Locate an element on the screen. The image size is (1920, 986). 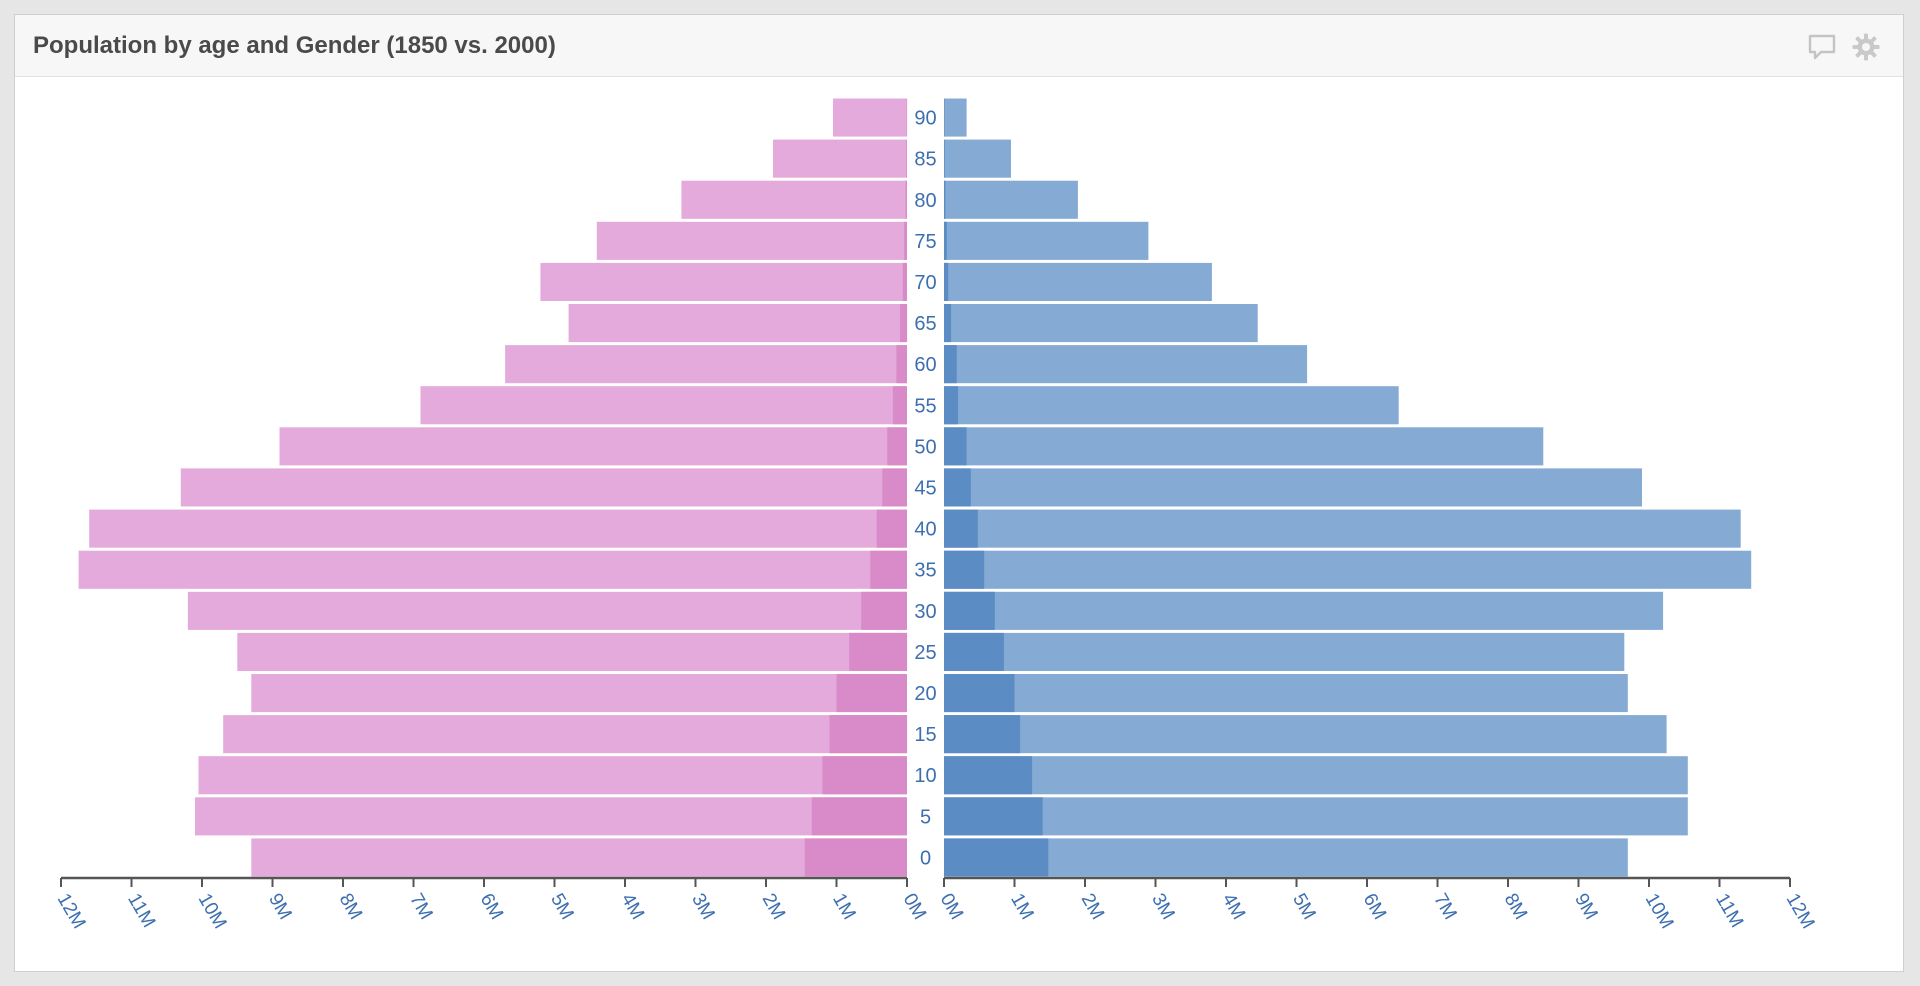
left-tick-label-3M: 3M is located at coordinates (702, 906).